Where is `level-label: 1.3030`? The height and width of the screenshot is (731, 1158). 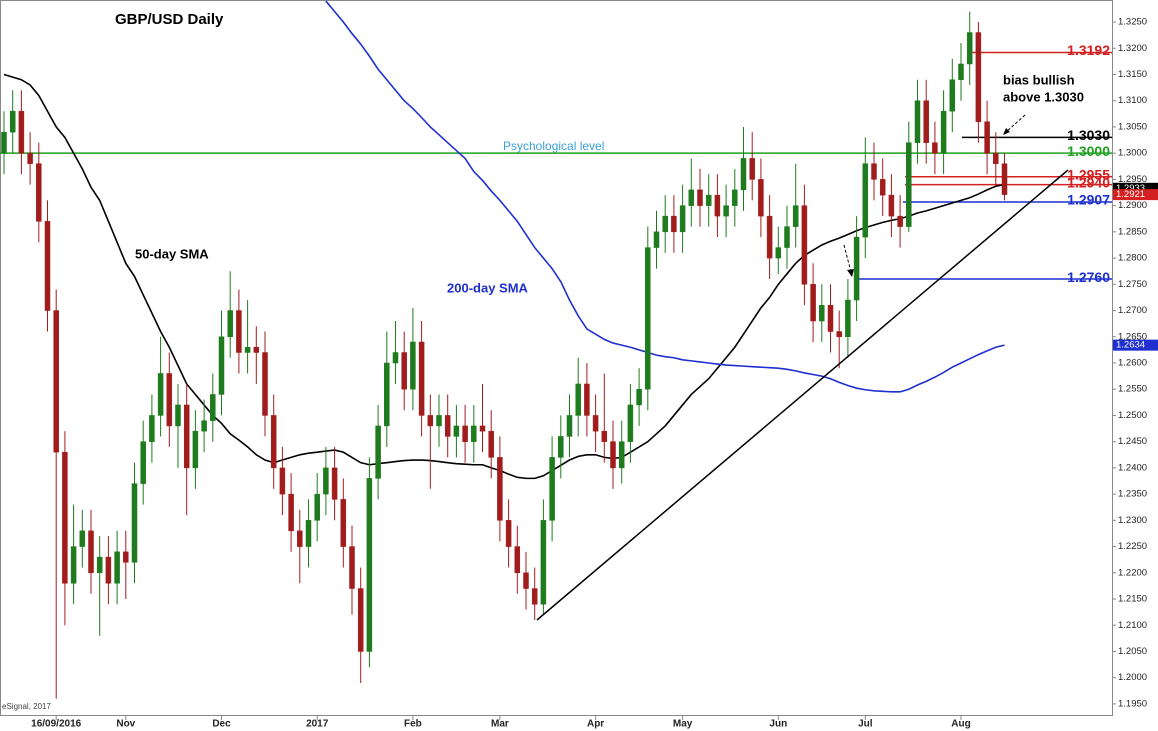 level-label: 1.3030 is located at coordinates (1088, 135).